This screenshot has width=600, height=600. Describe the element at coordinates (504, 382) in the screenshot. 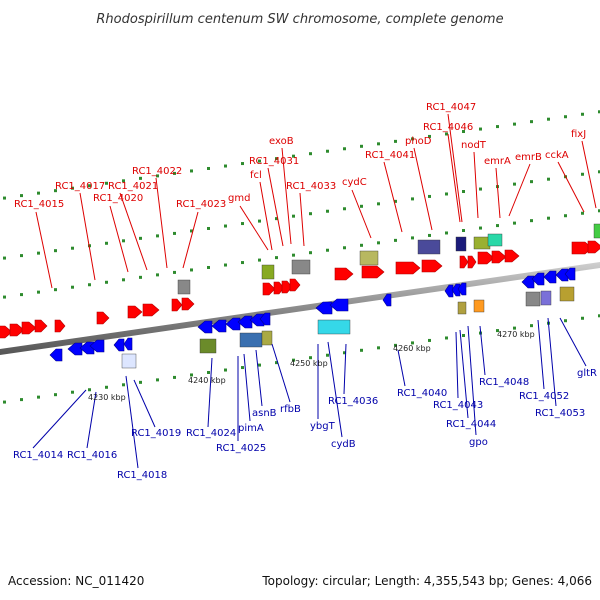

I see `gene-label-rc1-4048: RC1_4048` at that location.